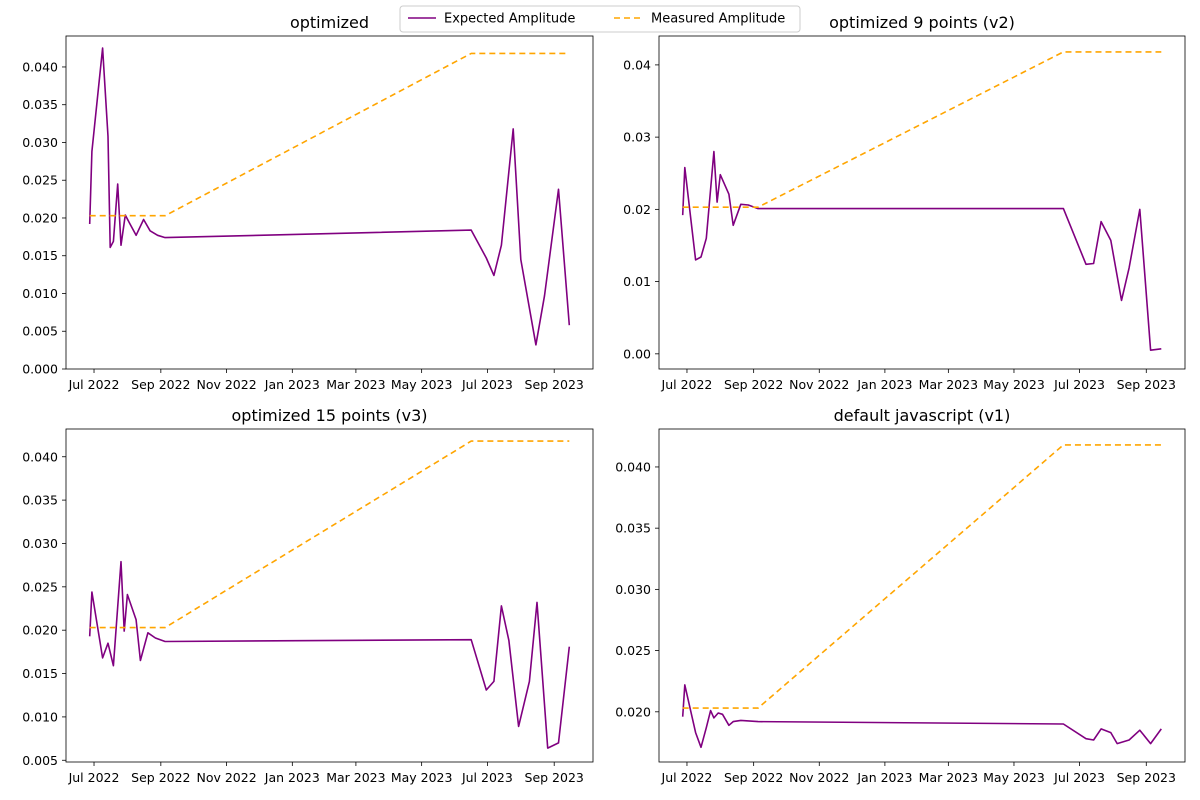  Describe the element at coordinates (330, 415) in the screenshot. I see `panel-title: optimized 15 points (v3)` at that location.